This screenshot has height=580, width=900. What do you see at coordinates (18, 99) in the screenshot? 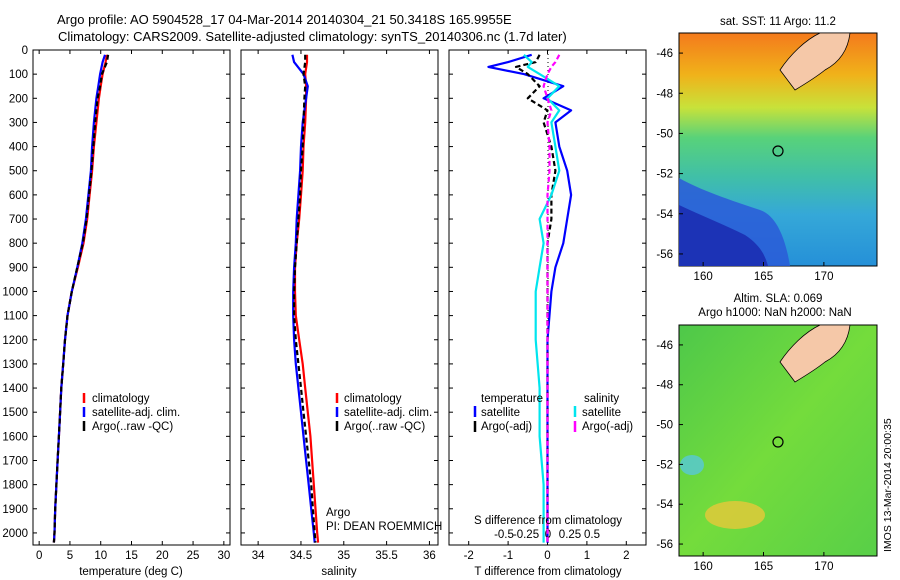
I see `depth-tick-label: 200` at bounding box center [18, 99].